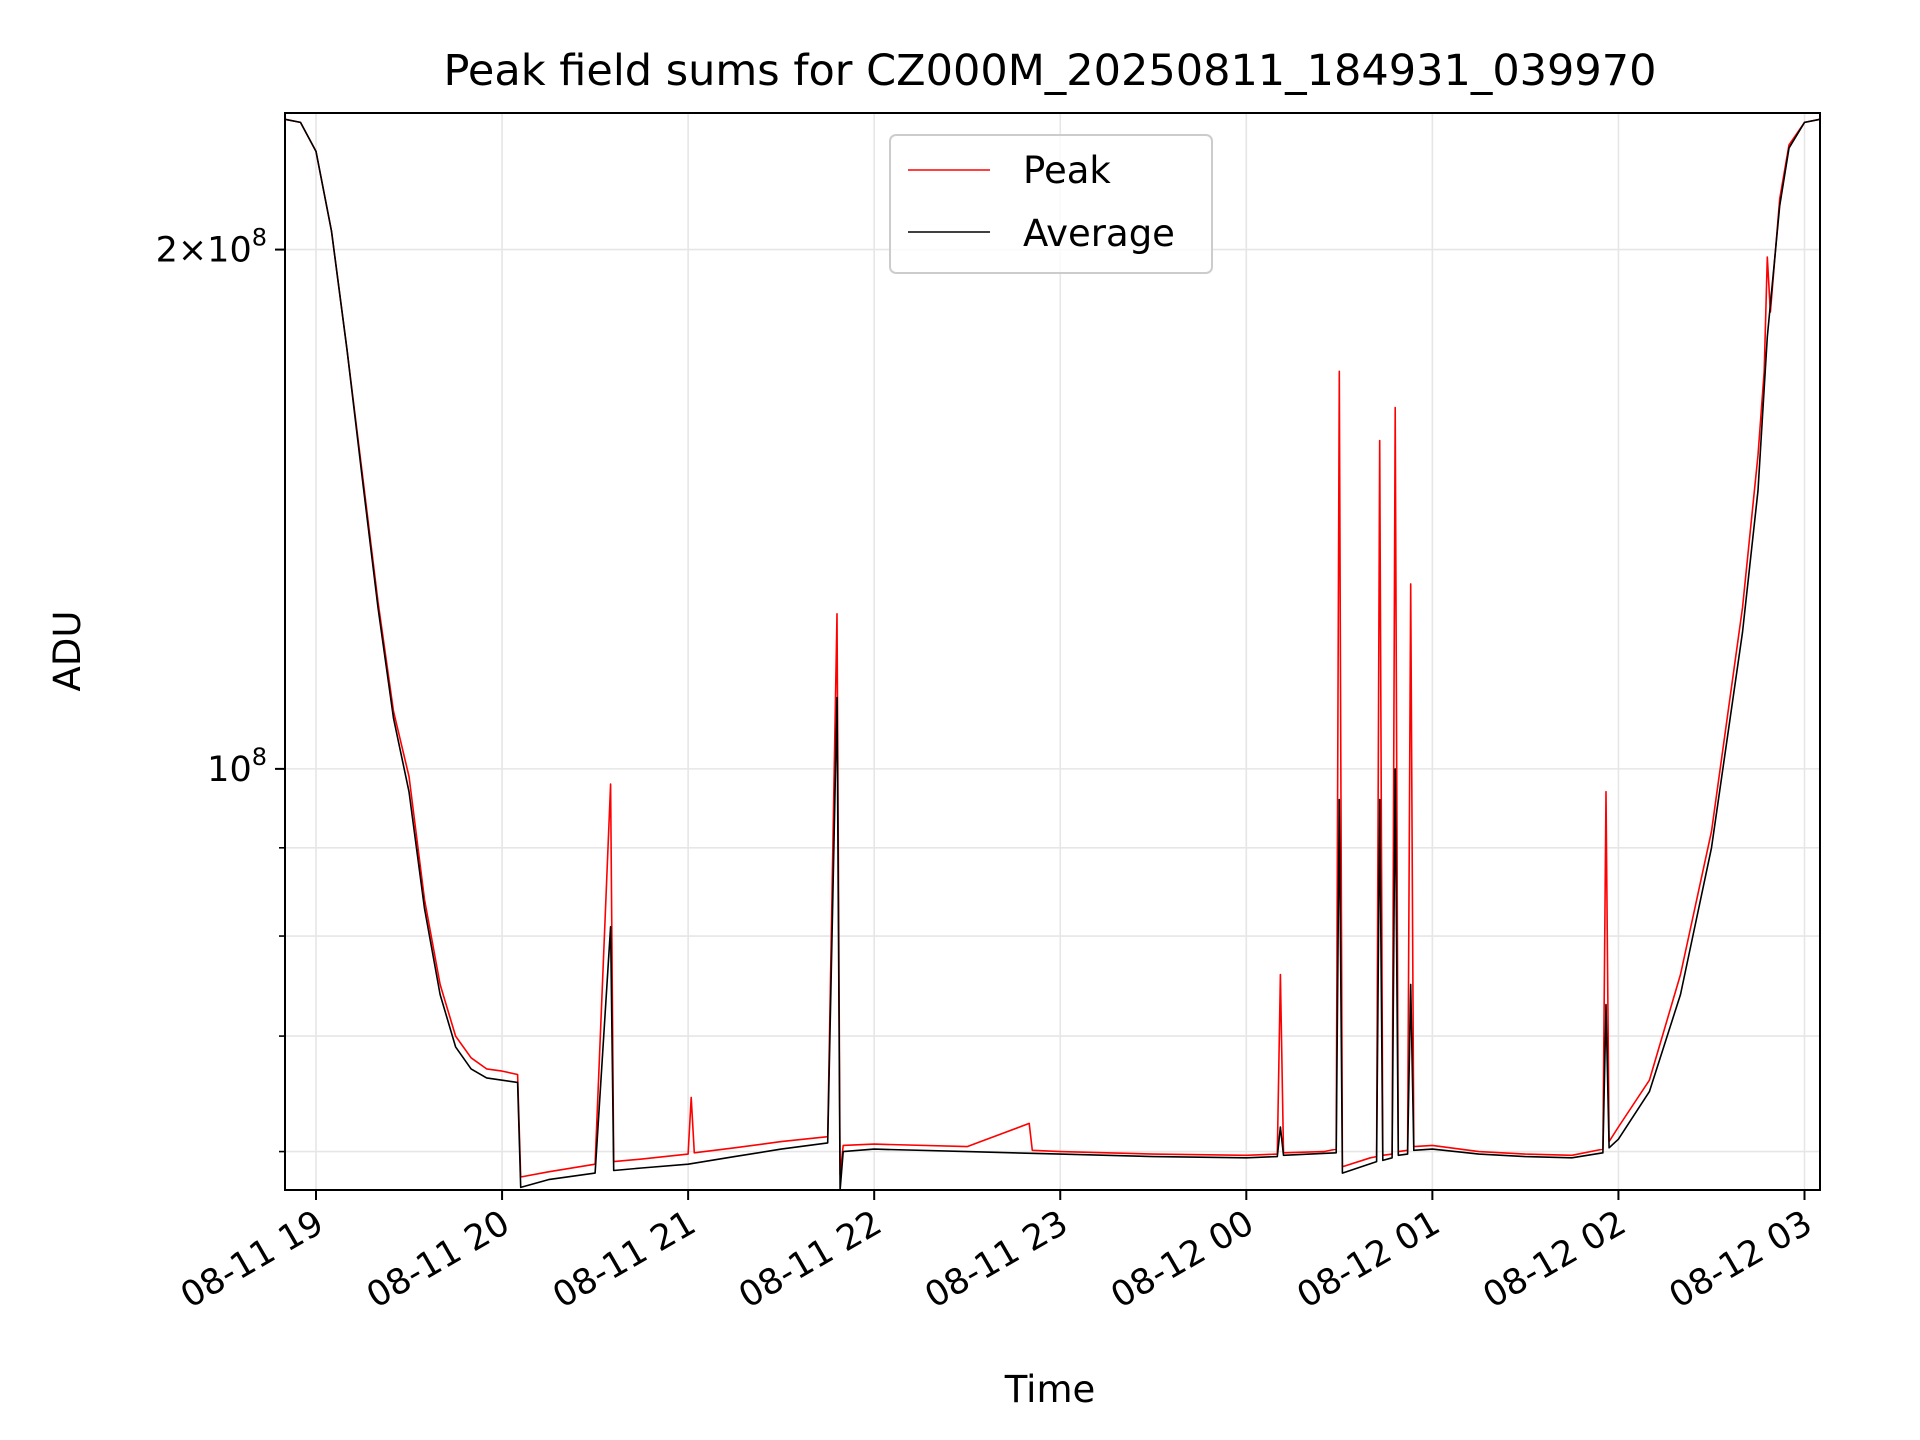  What do you see at coordinates (220, 688) in the screenshot?
I see `y-axis: 108 2×108` at bounding box center [220, 688].